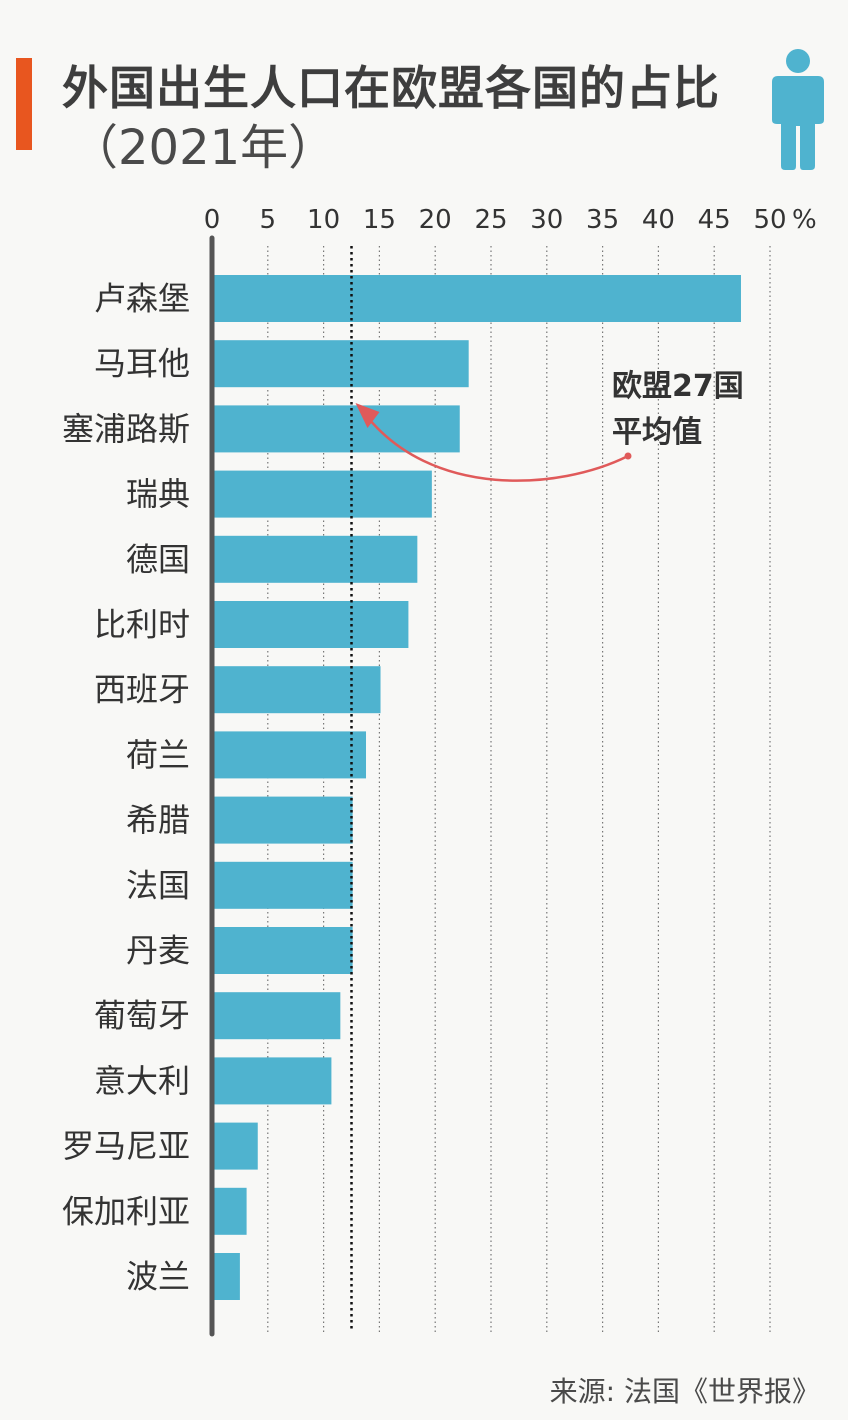 This screenshot has width=848, height=1420. Describe the element at coordinates (142, 625) in the screenshot. I see `category-label: 比利时` at that location.